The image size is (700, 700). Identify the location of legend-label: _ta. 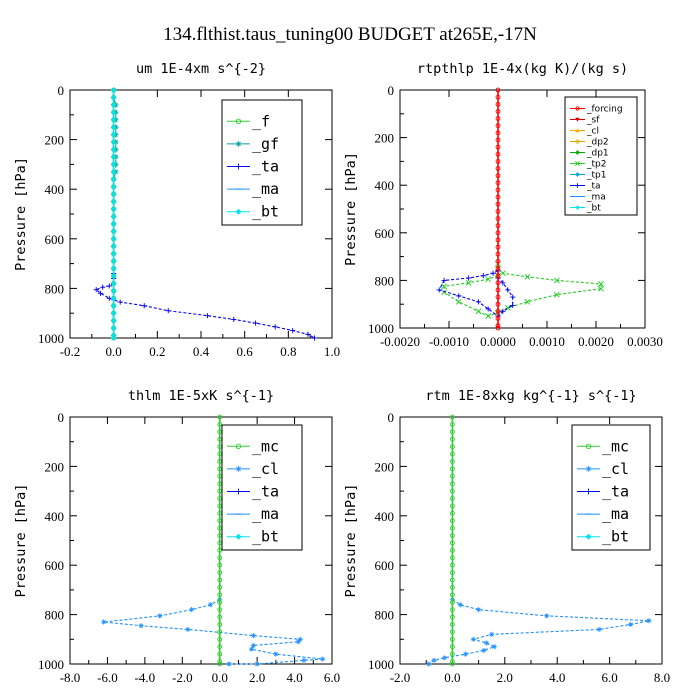
(265, 167).